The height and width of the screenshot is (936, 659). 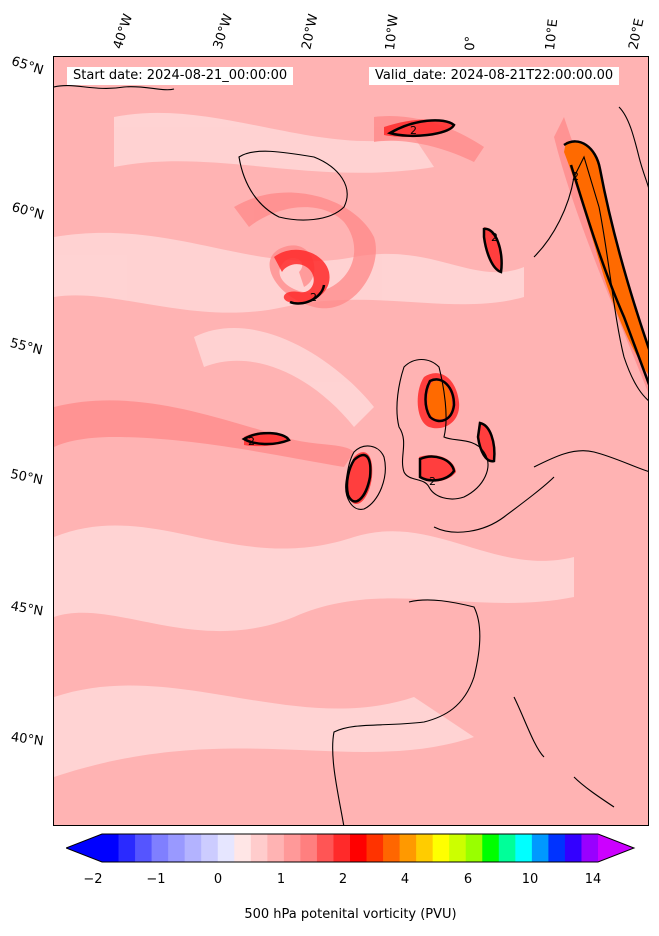 I want to click on lon-label-10w: 10°W, so click(x=392, y=32).